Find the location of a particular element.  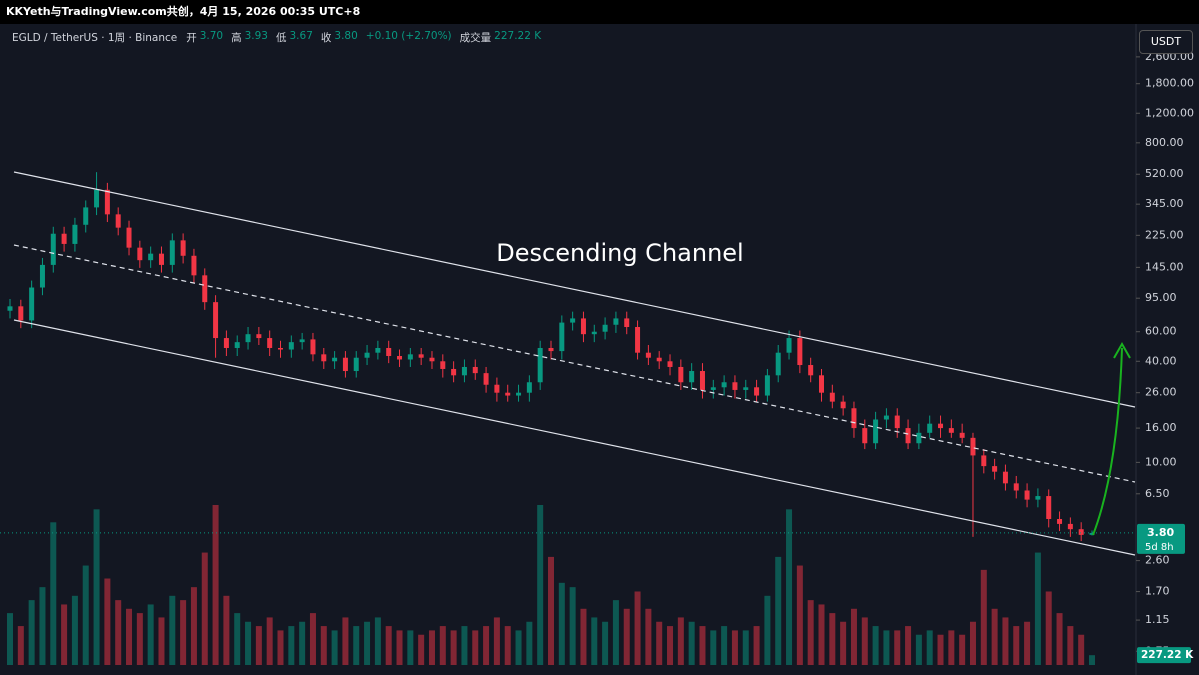

y-tick-label: 2.60 is located at coordinates (1157, 560).